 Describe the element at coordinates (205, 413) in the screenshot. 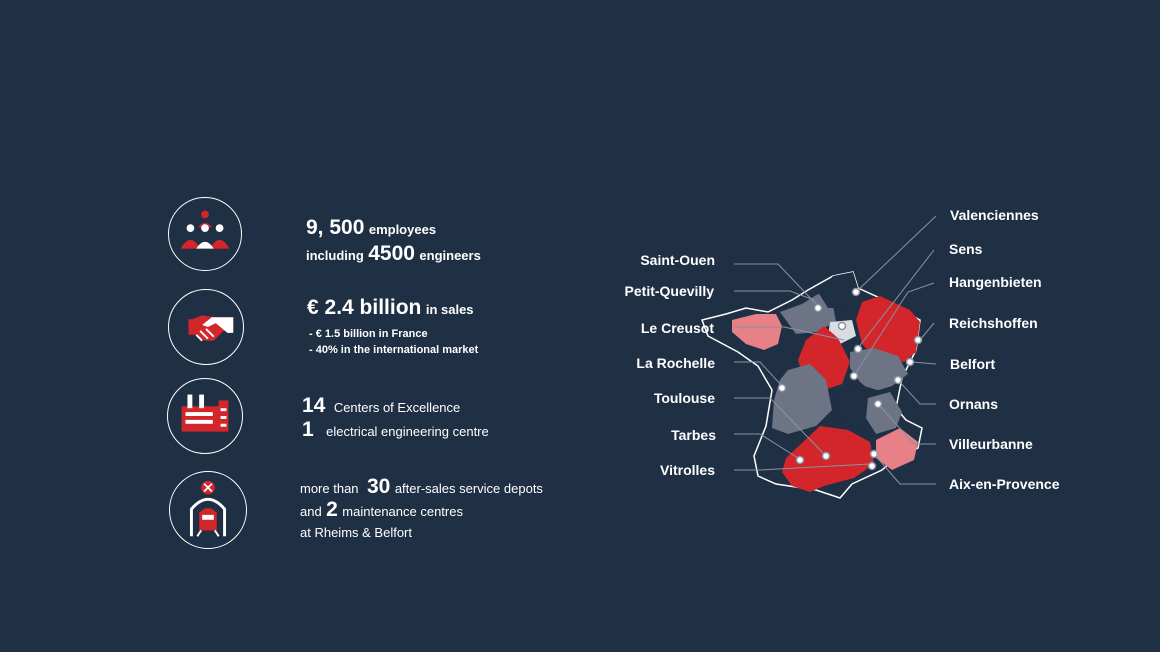

I see `factory-icon` at that location.